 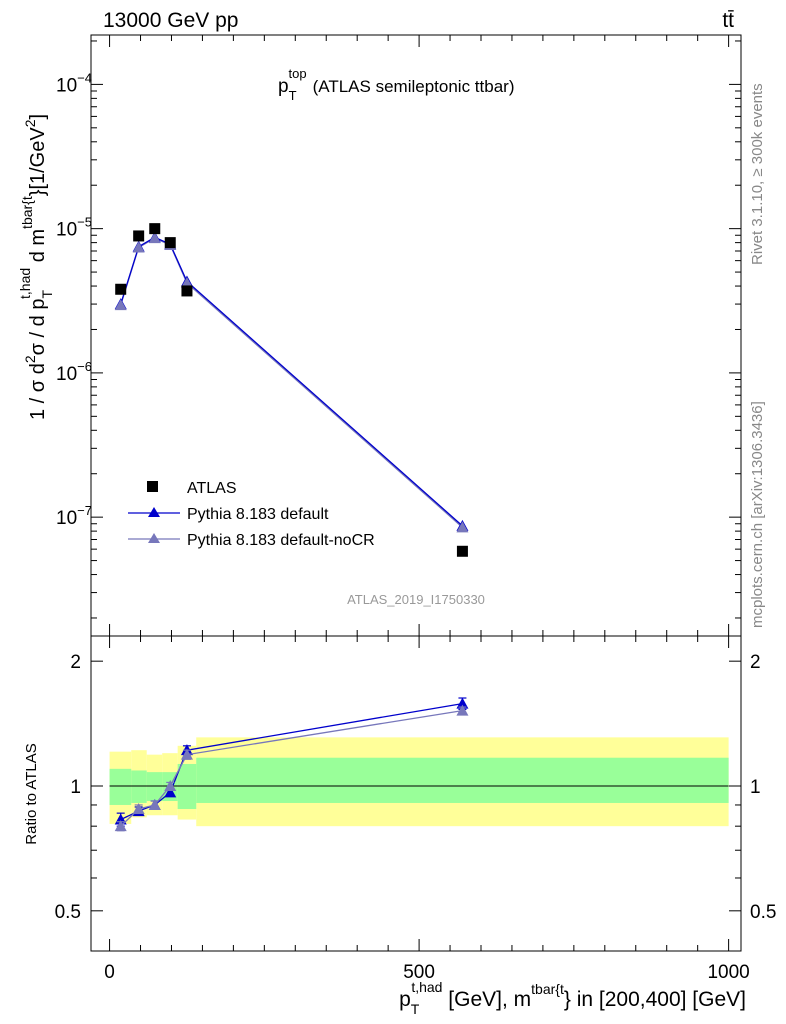 I want to click on legend-atlas-marker, so click(x=152, y=486).